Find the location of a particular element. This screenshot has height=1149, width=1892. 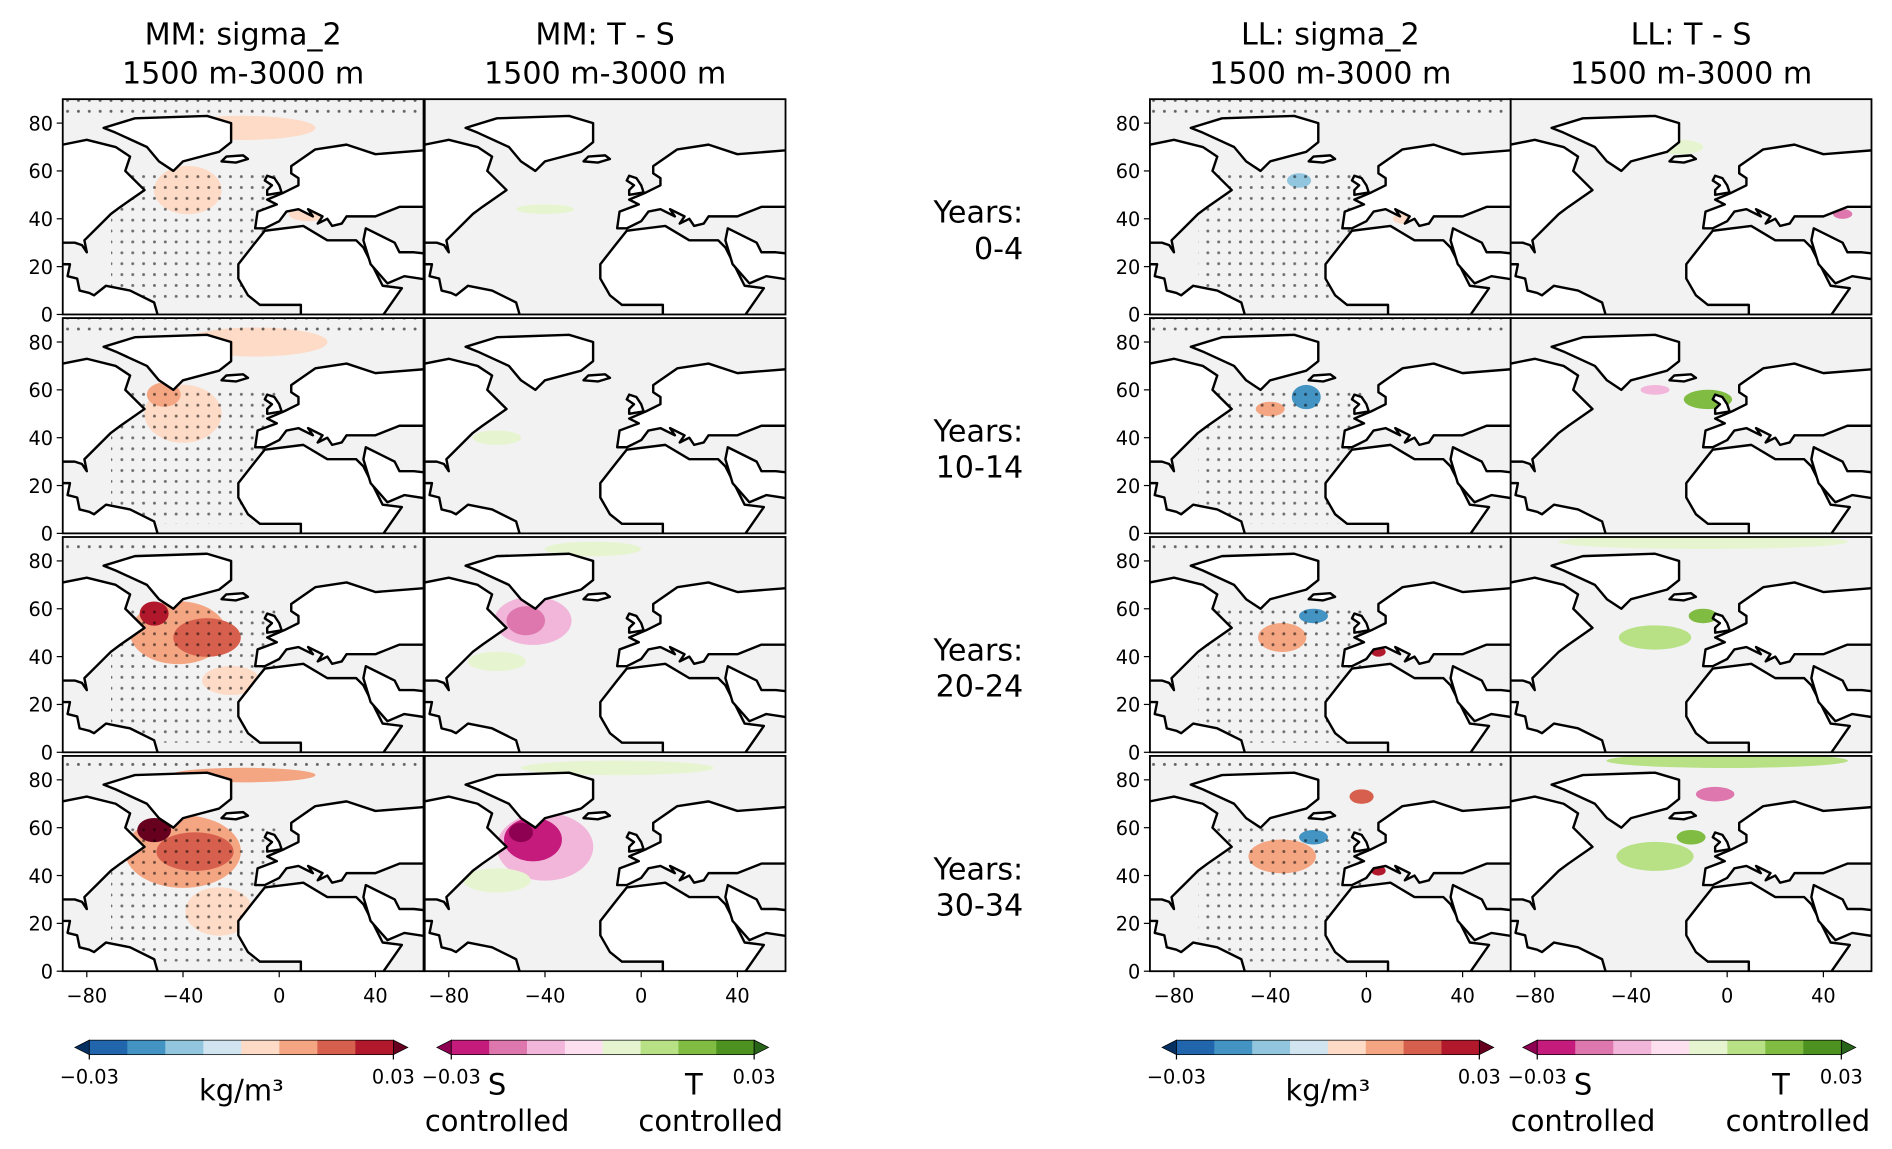

stippling is located at coordinates (243, 108).